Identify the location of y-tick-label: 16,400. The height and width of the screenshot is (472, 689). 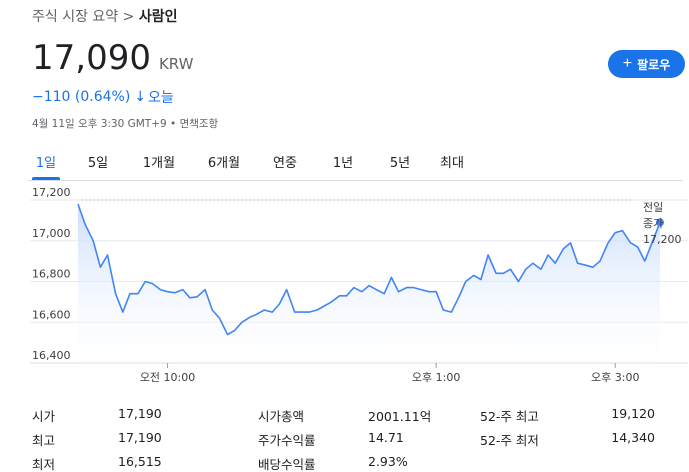
(51, 355).